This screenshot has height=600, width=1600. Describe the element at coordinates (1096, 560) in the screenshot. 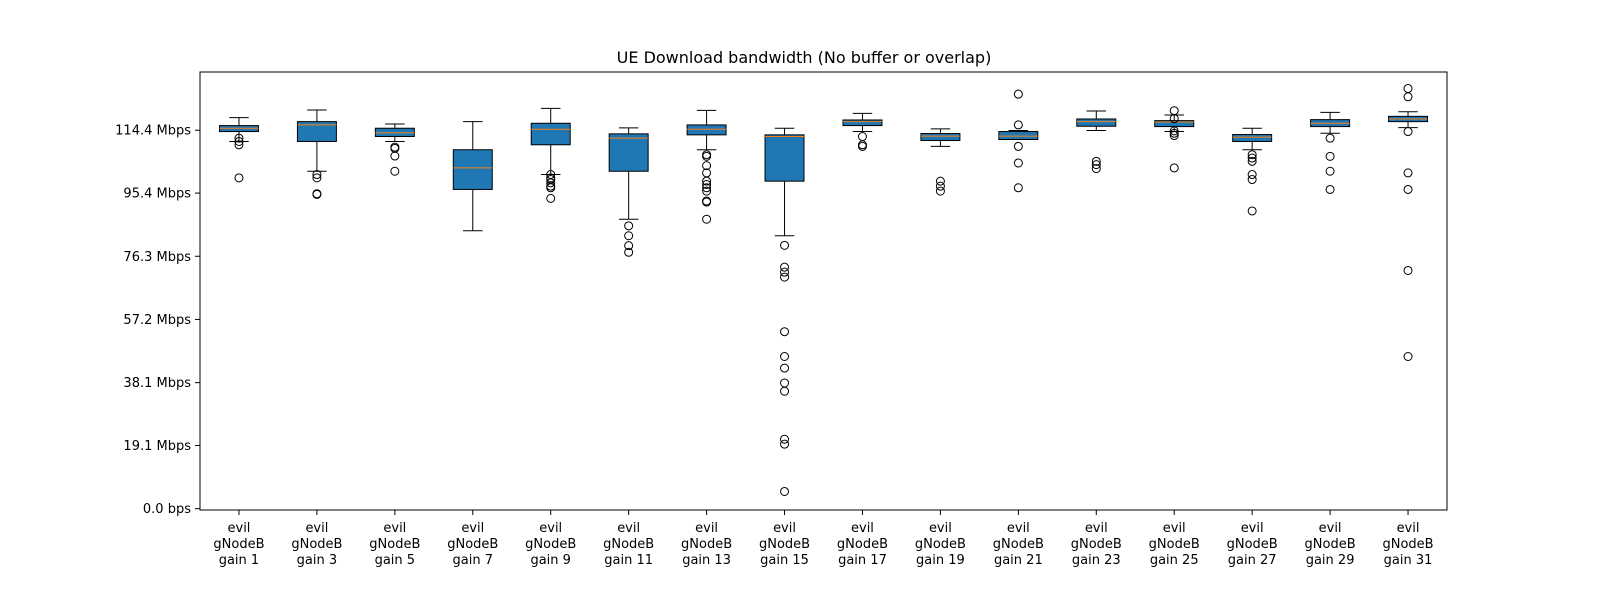

I see `x-tick-label: gain 23` at that location.